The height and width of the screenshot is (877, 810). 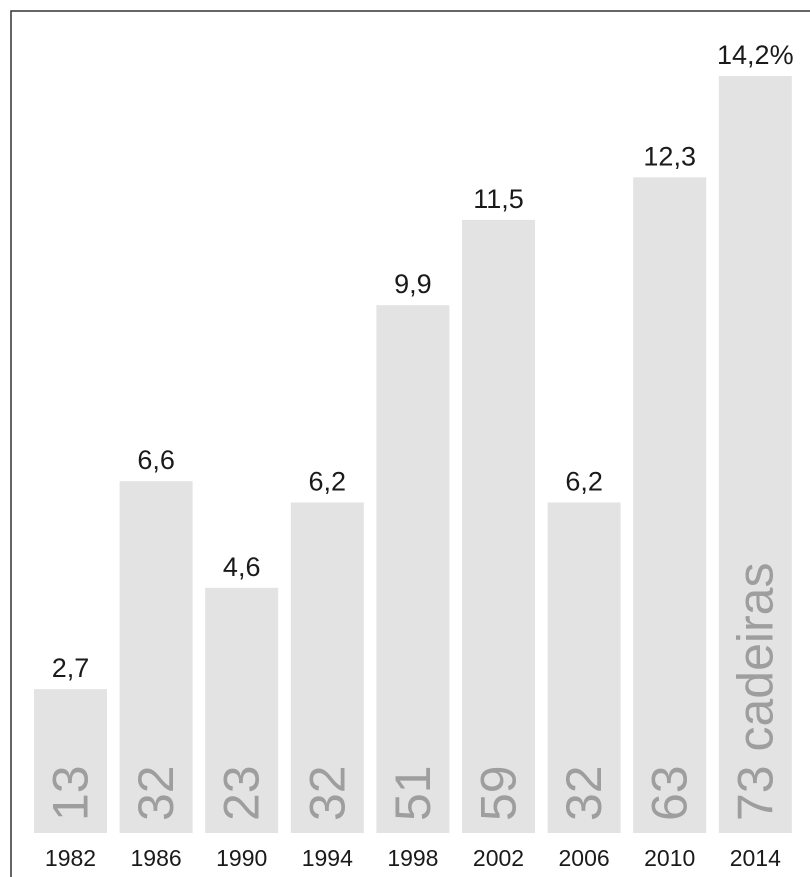 I want to click on value-label-2010: 12,3, so click(x=669, y=156).